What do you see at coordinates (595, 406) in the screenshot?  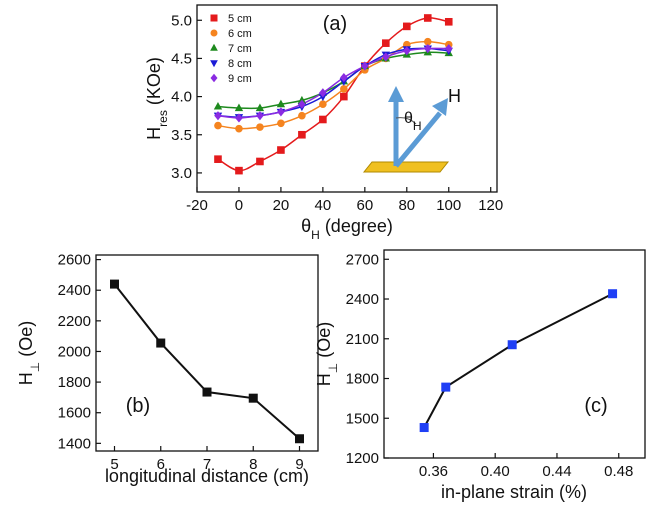 I see `panel-label: (c)` at bounding box center [595, 406].